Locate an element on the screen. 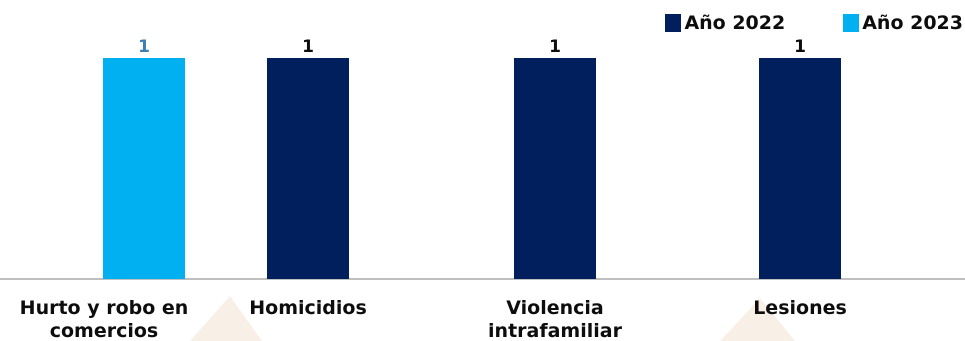 The image size is (965, 341). data-label-0: 1 is located at coordinates (144, 47).